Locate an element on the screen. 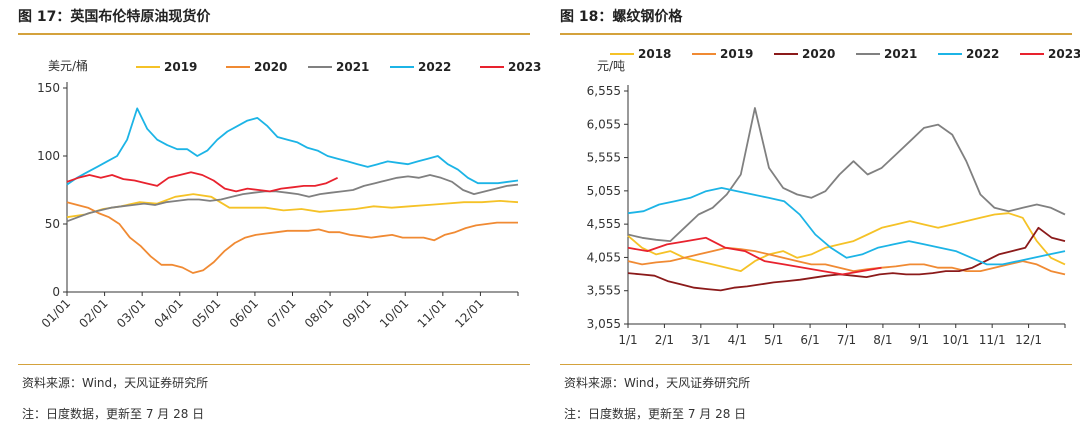 This screenshot has height=428, width=1080. x-tick-label: 05/01 is located at coordinates (206, 313).